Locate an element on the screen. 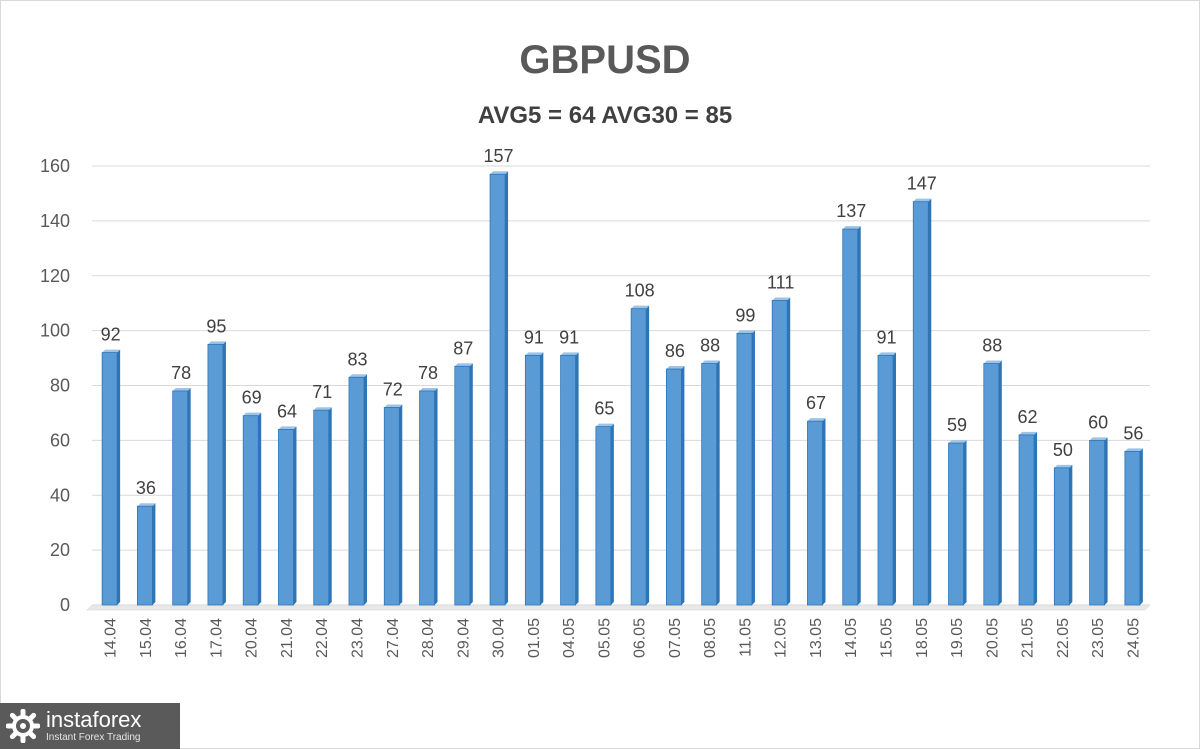  chart-subtitle: AVG5 = 64 AVG30 = 85 is located at coordinates (605, 115).